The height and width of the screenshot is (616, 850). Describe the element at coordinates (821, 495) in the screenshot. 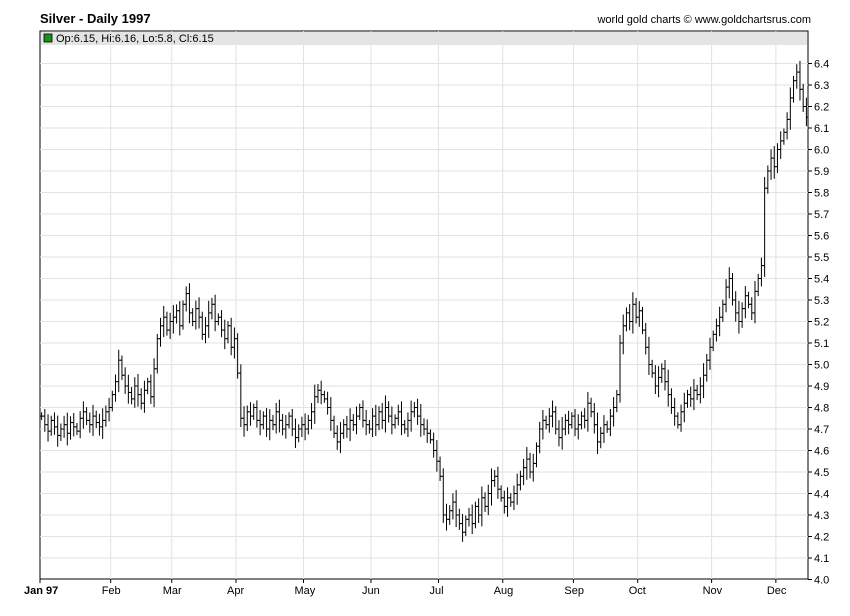

I see `y-tick-label: 4.4` at that location.